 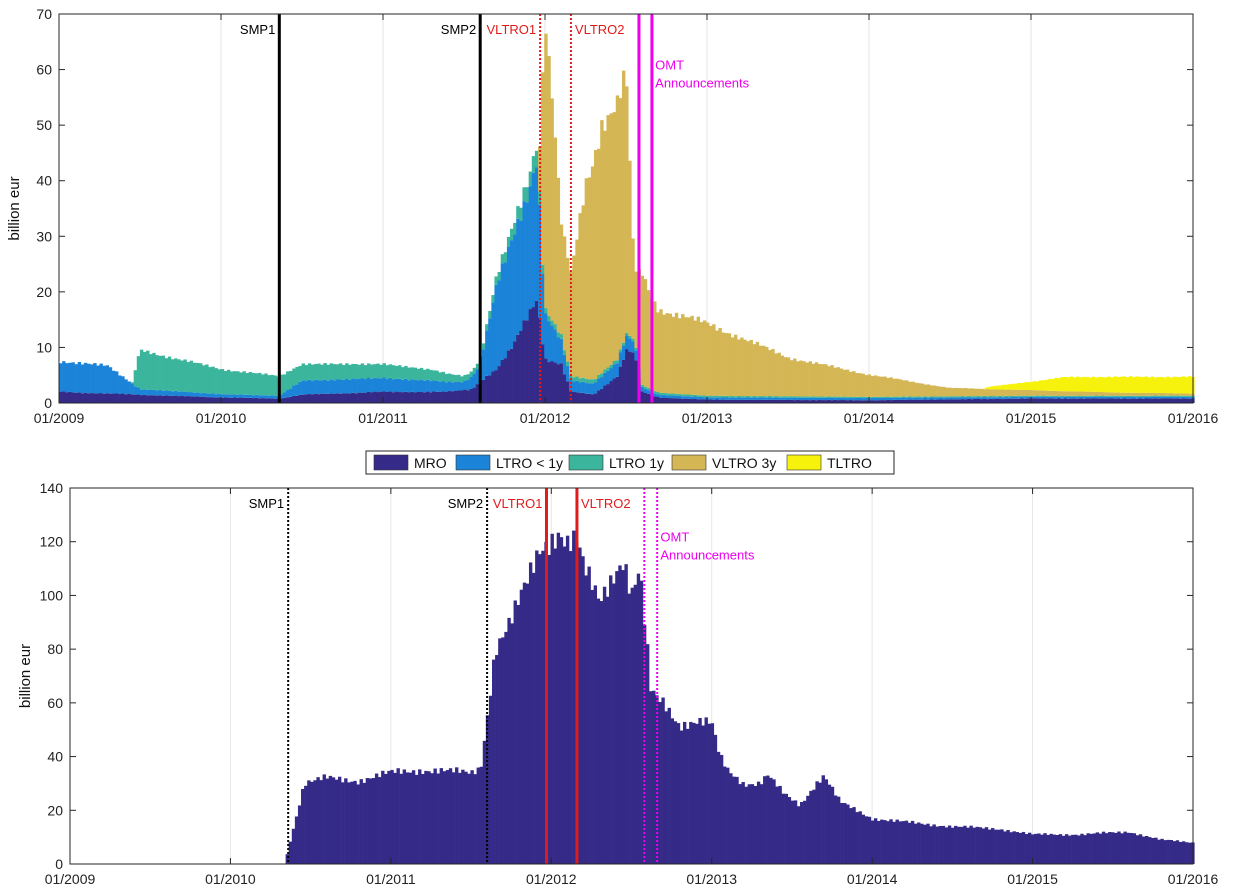 What do you see at coordinates (430, 463) in the screenshot?
I see `legend-label: MRO` at bounding box center [430, 463].